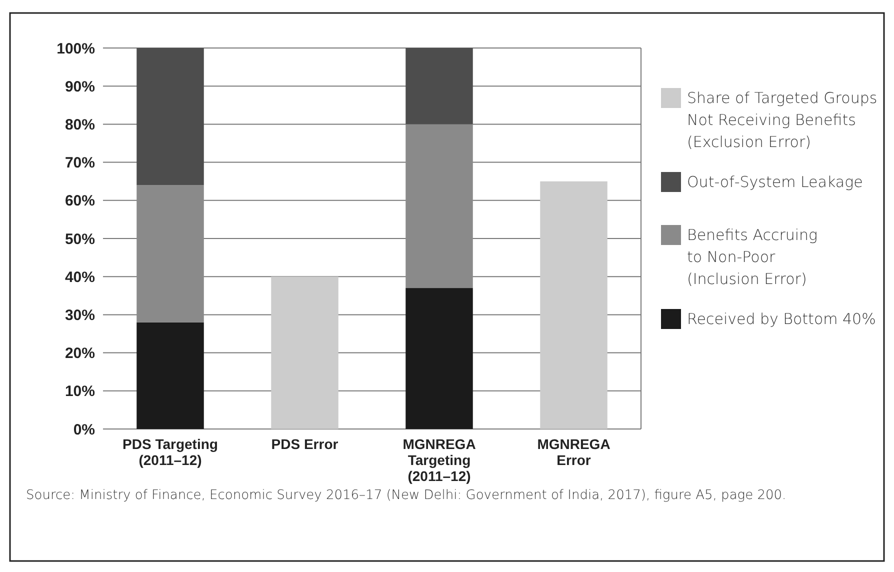 The width and height of the screenshot is (894, 572). What do you see at coordinates (305, 444) in the screenshot?
I see `x-tick-label: PDS Error` at bounding box center [305, 444].